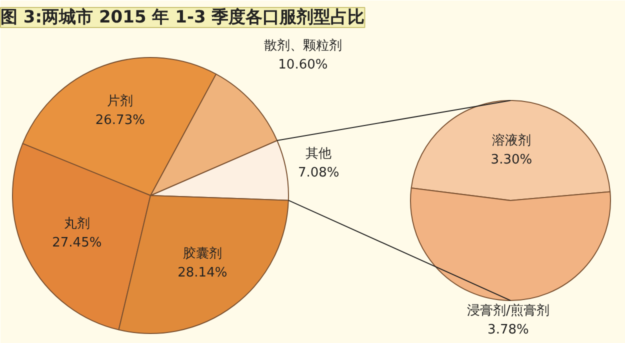 The height and width of the screenshot is (343, 625). I want to click on slice-label: 其他, so click(319, 154).